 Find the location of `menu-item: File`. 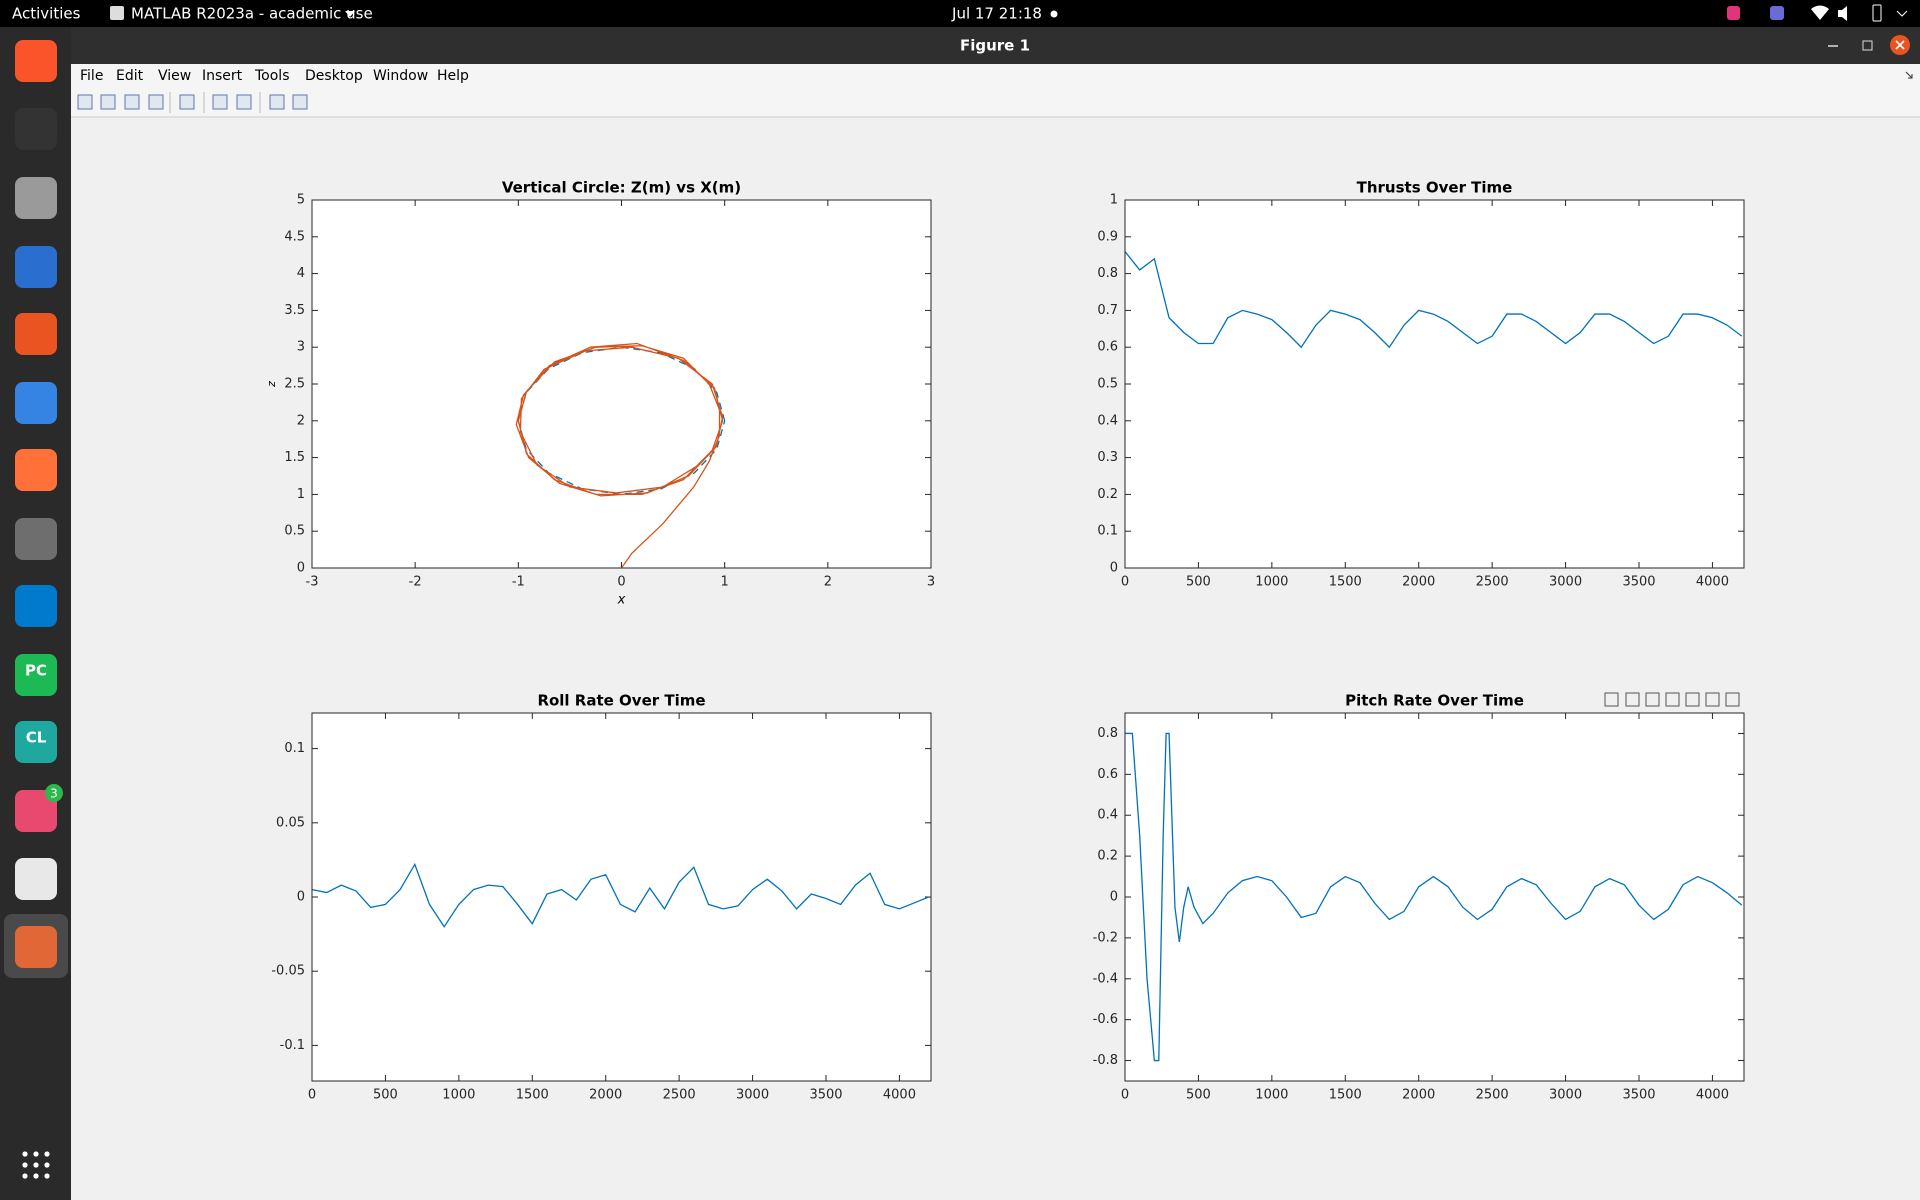

menu-item: File is located at coordinates (91, 76).